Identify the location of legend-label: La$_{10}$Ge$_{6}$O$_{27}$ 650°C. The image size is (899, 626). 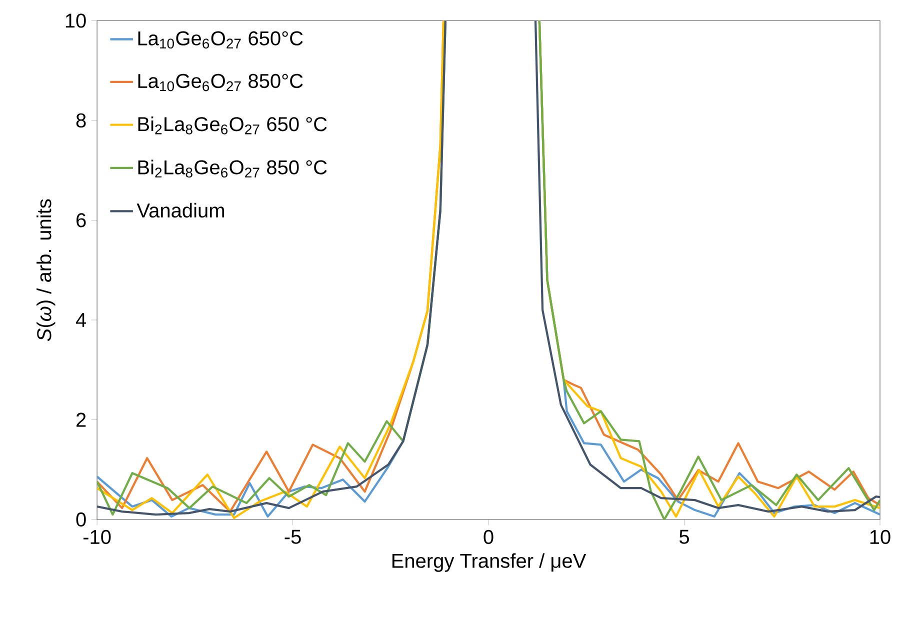
(220, 40).